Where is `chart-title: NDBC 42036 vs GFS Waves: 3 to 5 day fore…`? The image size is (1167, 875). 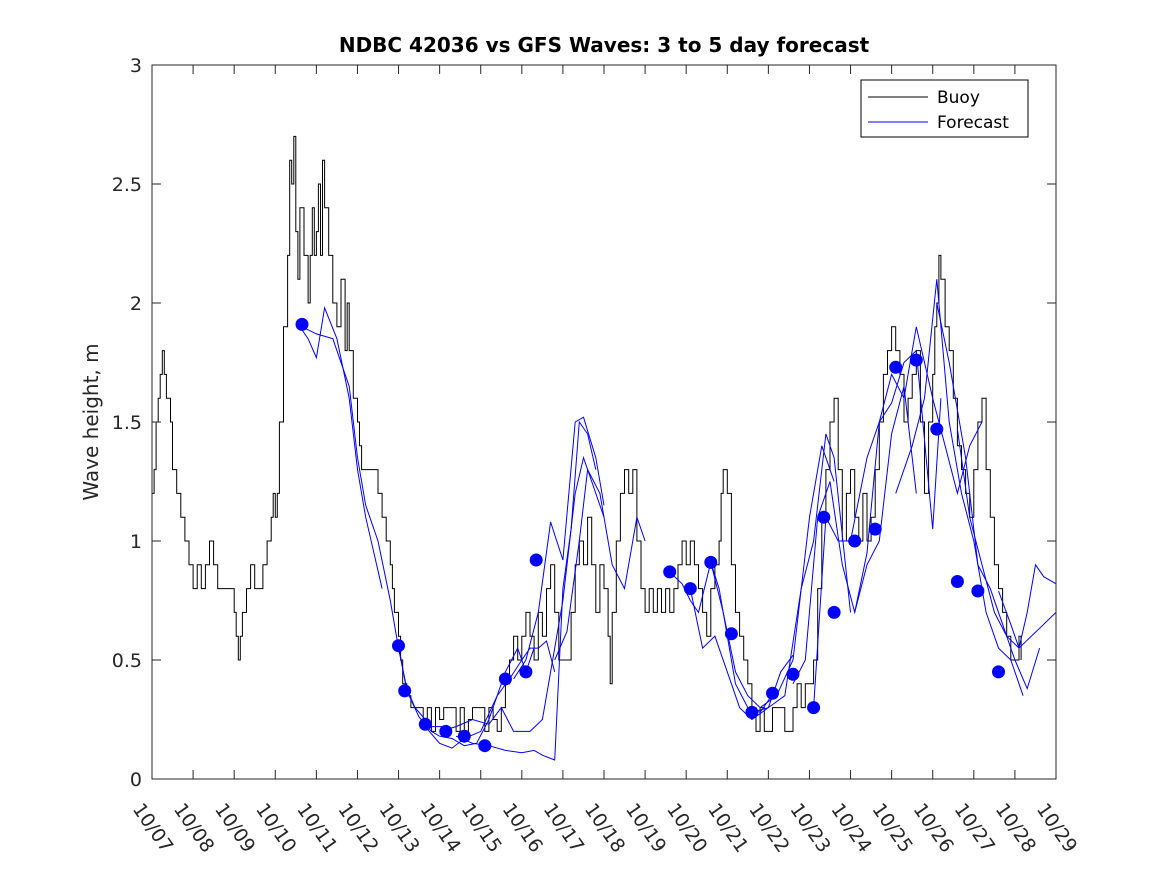 chart-title: NDBC 42036 vs GFS Waves: 3 to 5 day fore… is located at coordinates (604, 45).